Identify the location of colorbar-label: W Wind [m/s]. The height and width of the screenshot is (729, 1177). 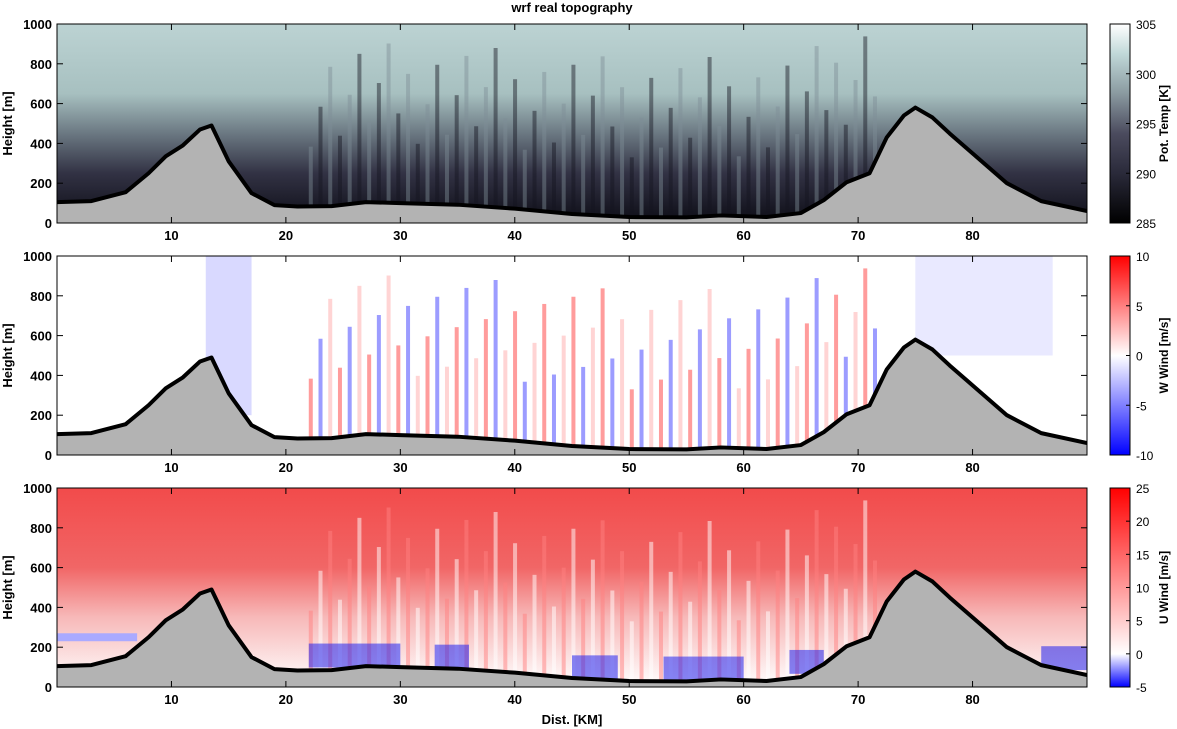
(1164, 356).